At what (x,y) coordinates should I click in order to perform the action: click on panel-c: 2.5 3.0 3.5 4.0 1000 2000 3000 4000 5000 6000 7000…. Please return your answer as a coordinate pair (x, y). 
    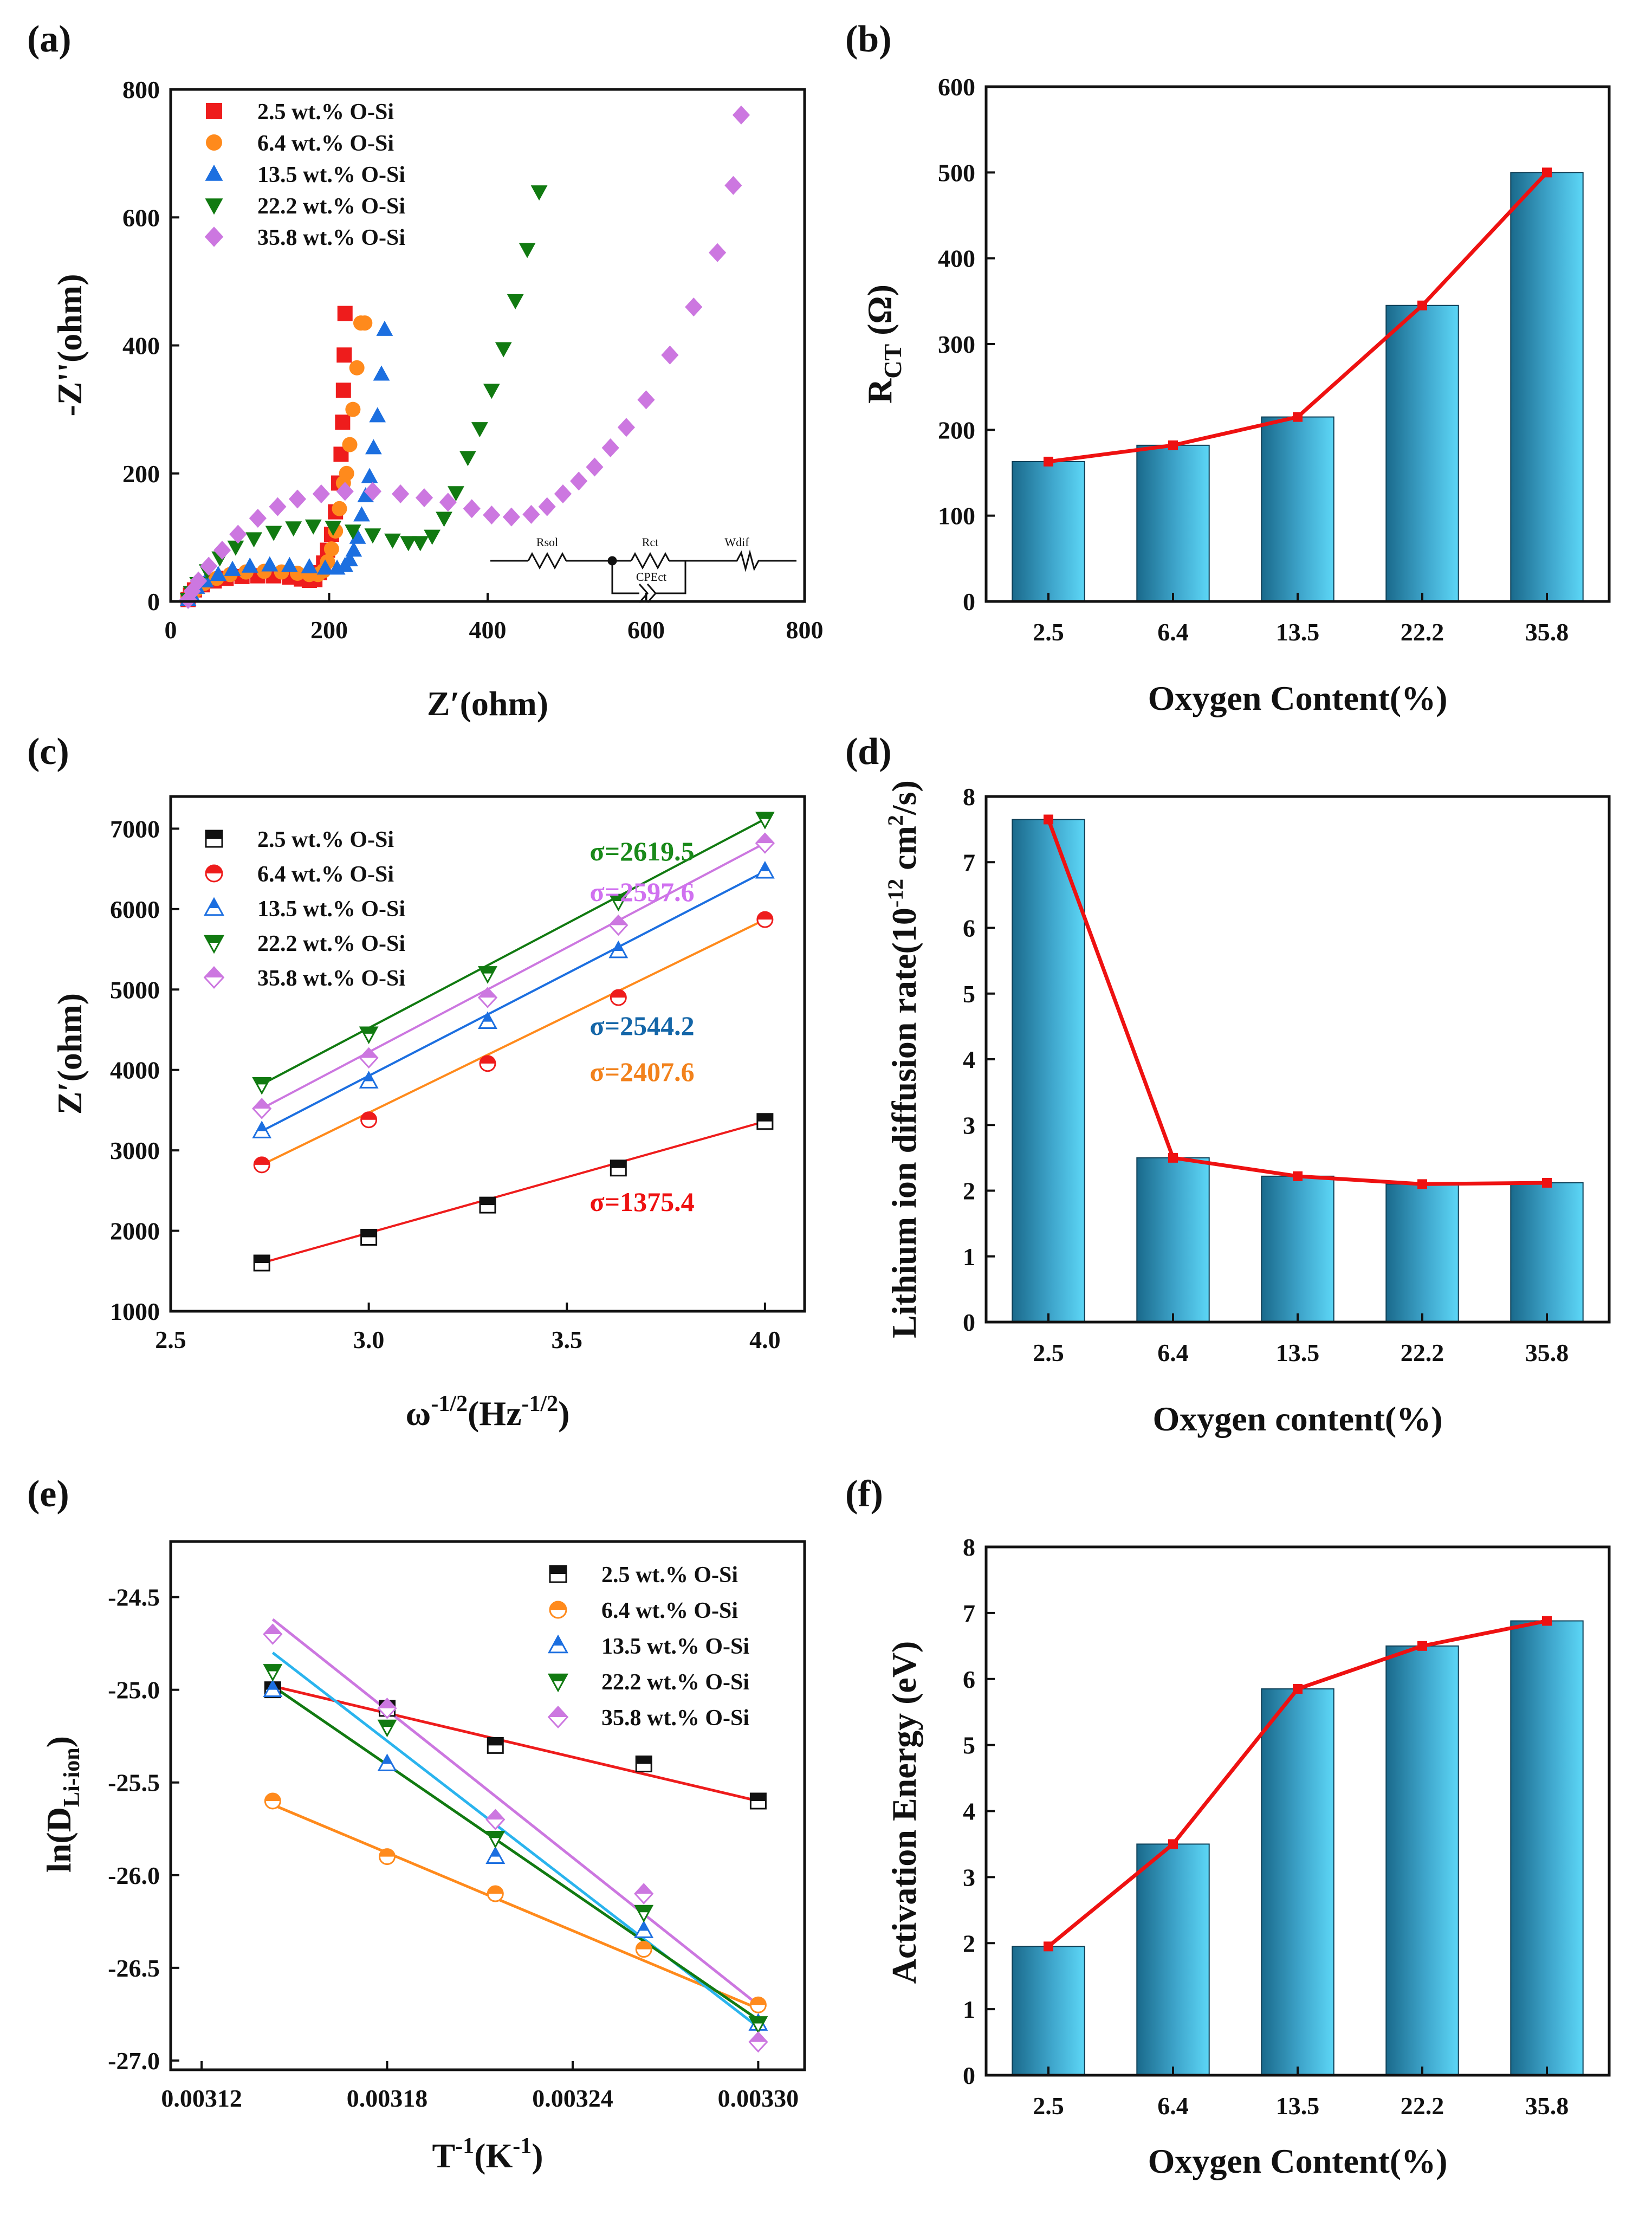
    Looking at the image, I should click on (428, 1114).